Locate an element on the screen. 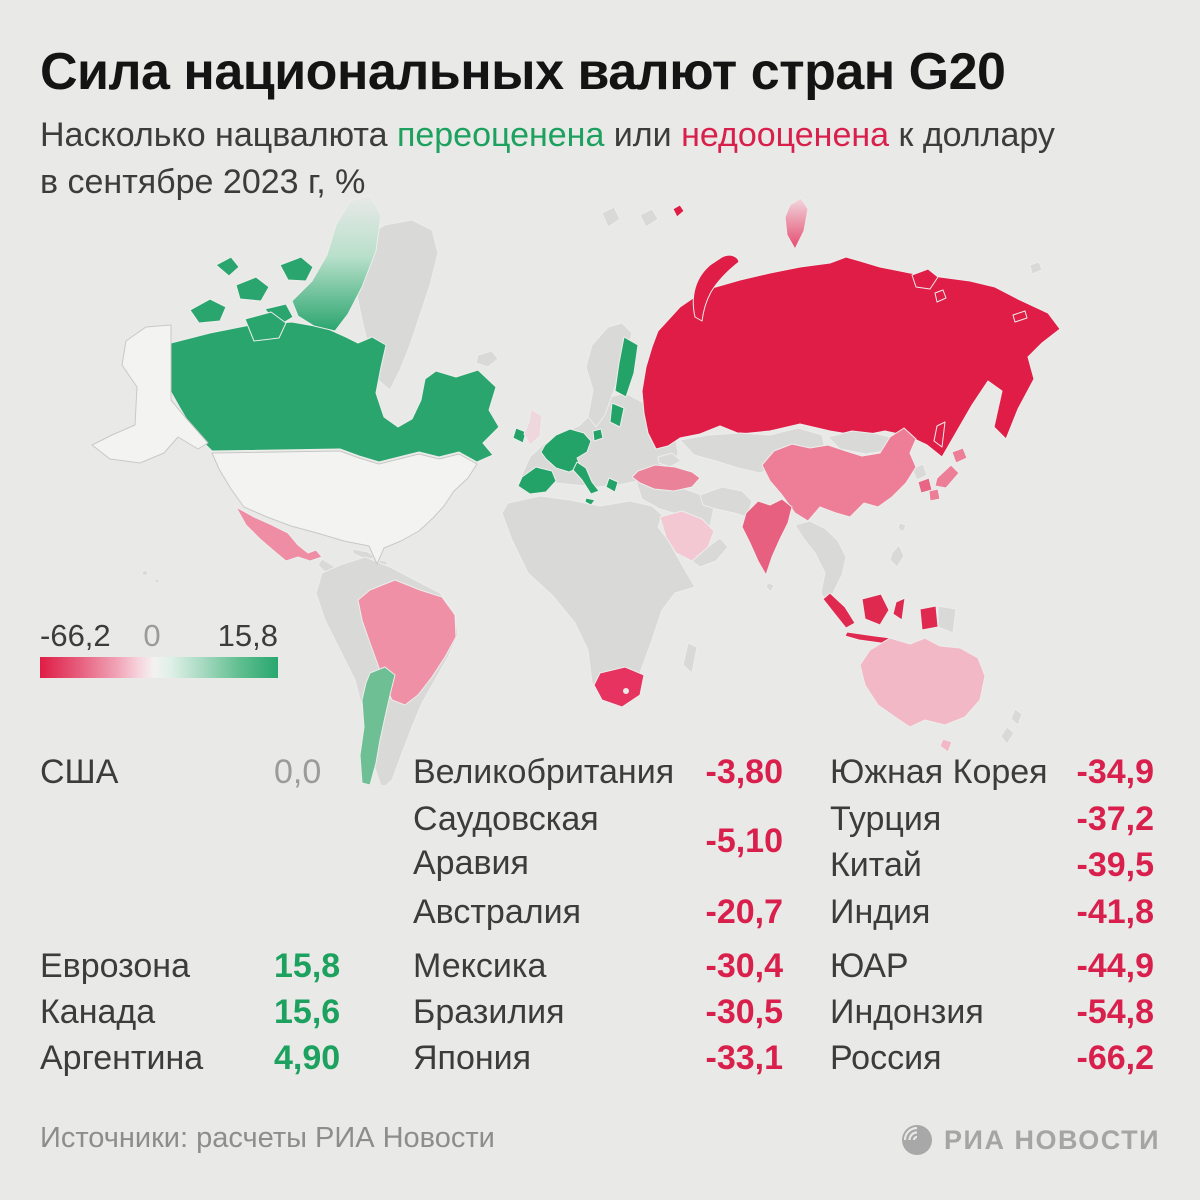 The width and height of the screenshot is (1200, 1200). country-value: -3,80 is located at coordinates (744, 772).